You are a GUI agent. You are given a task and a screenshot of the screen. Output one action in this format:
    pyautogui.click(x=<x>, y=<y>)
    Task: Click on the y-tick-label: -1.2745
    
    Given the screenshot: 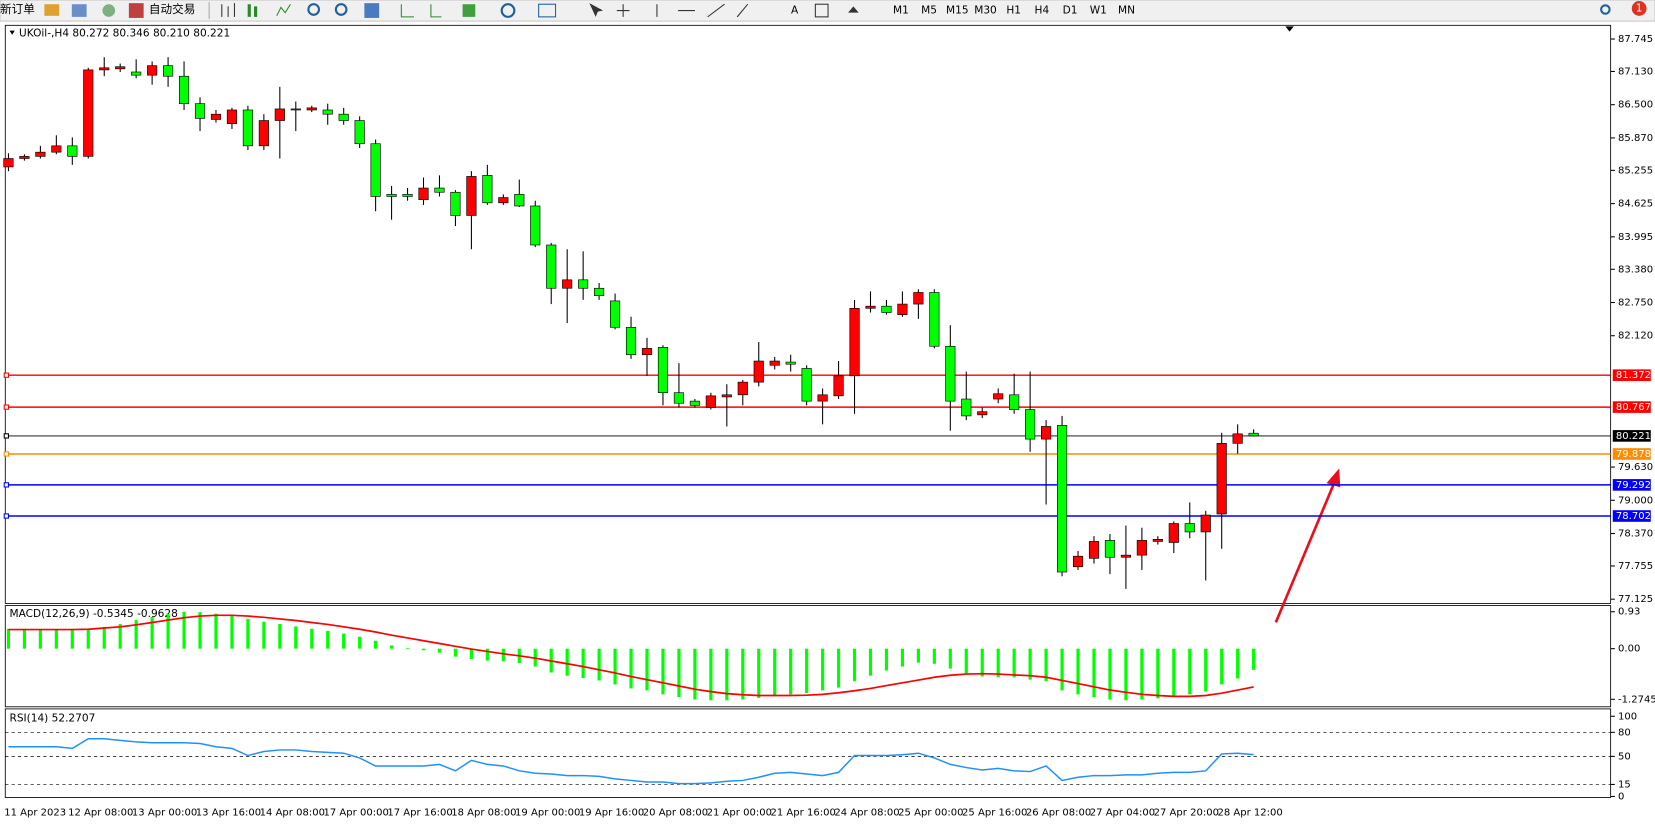 What is the action you would take?
    pyautogui.click(x=1636, y=699)
    